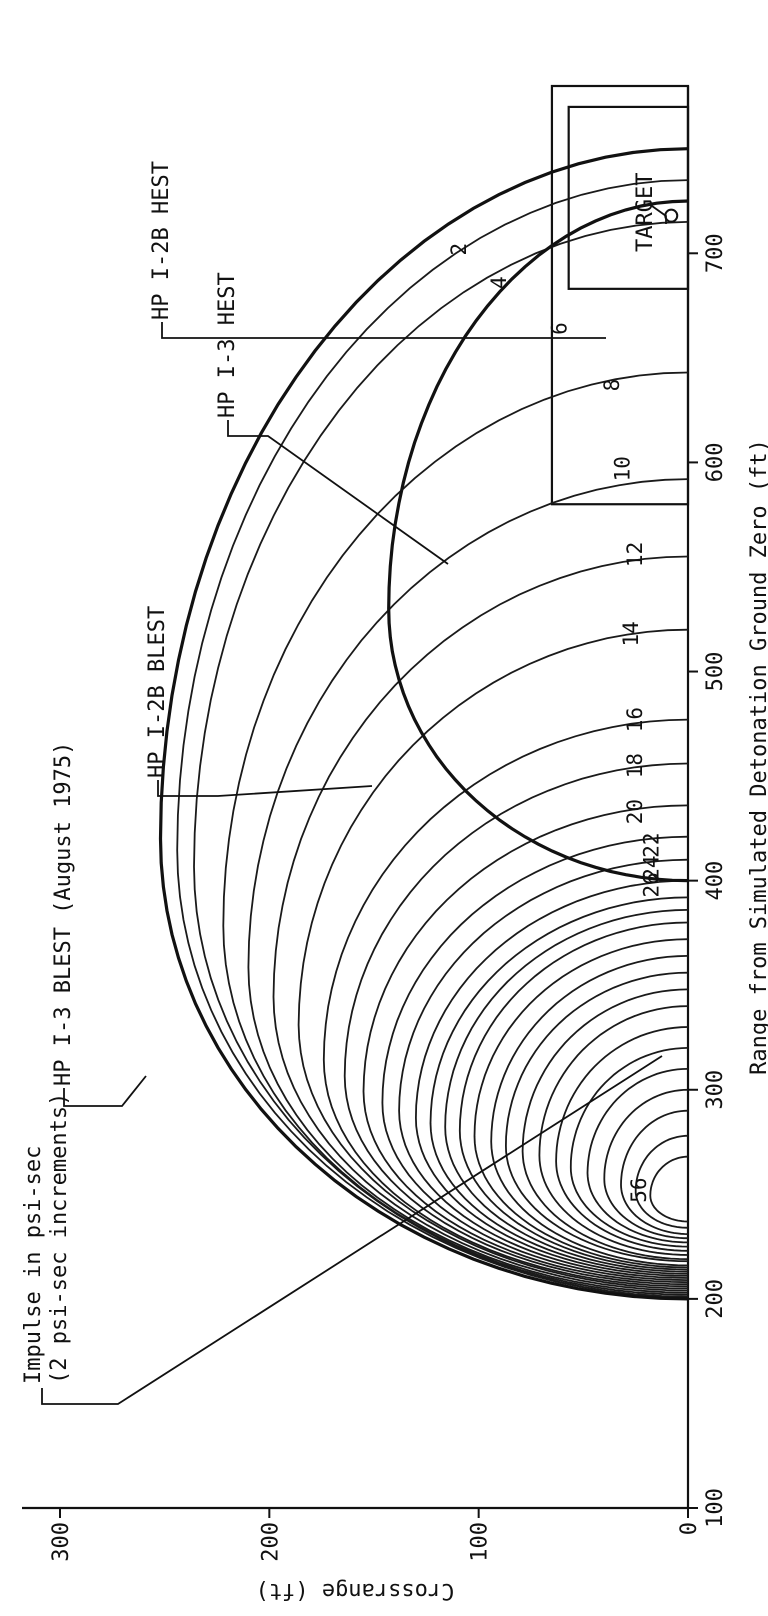 The width and height of the screenshot is (768, 1616). What do you see at coordinates (157, 692) in the screenshot?
I see `i2b-blest-label: HP I-2B BLEST` at bounding box center [157, 692].